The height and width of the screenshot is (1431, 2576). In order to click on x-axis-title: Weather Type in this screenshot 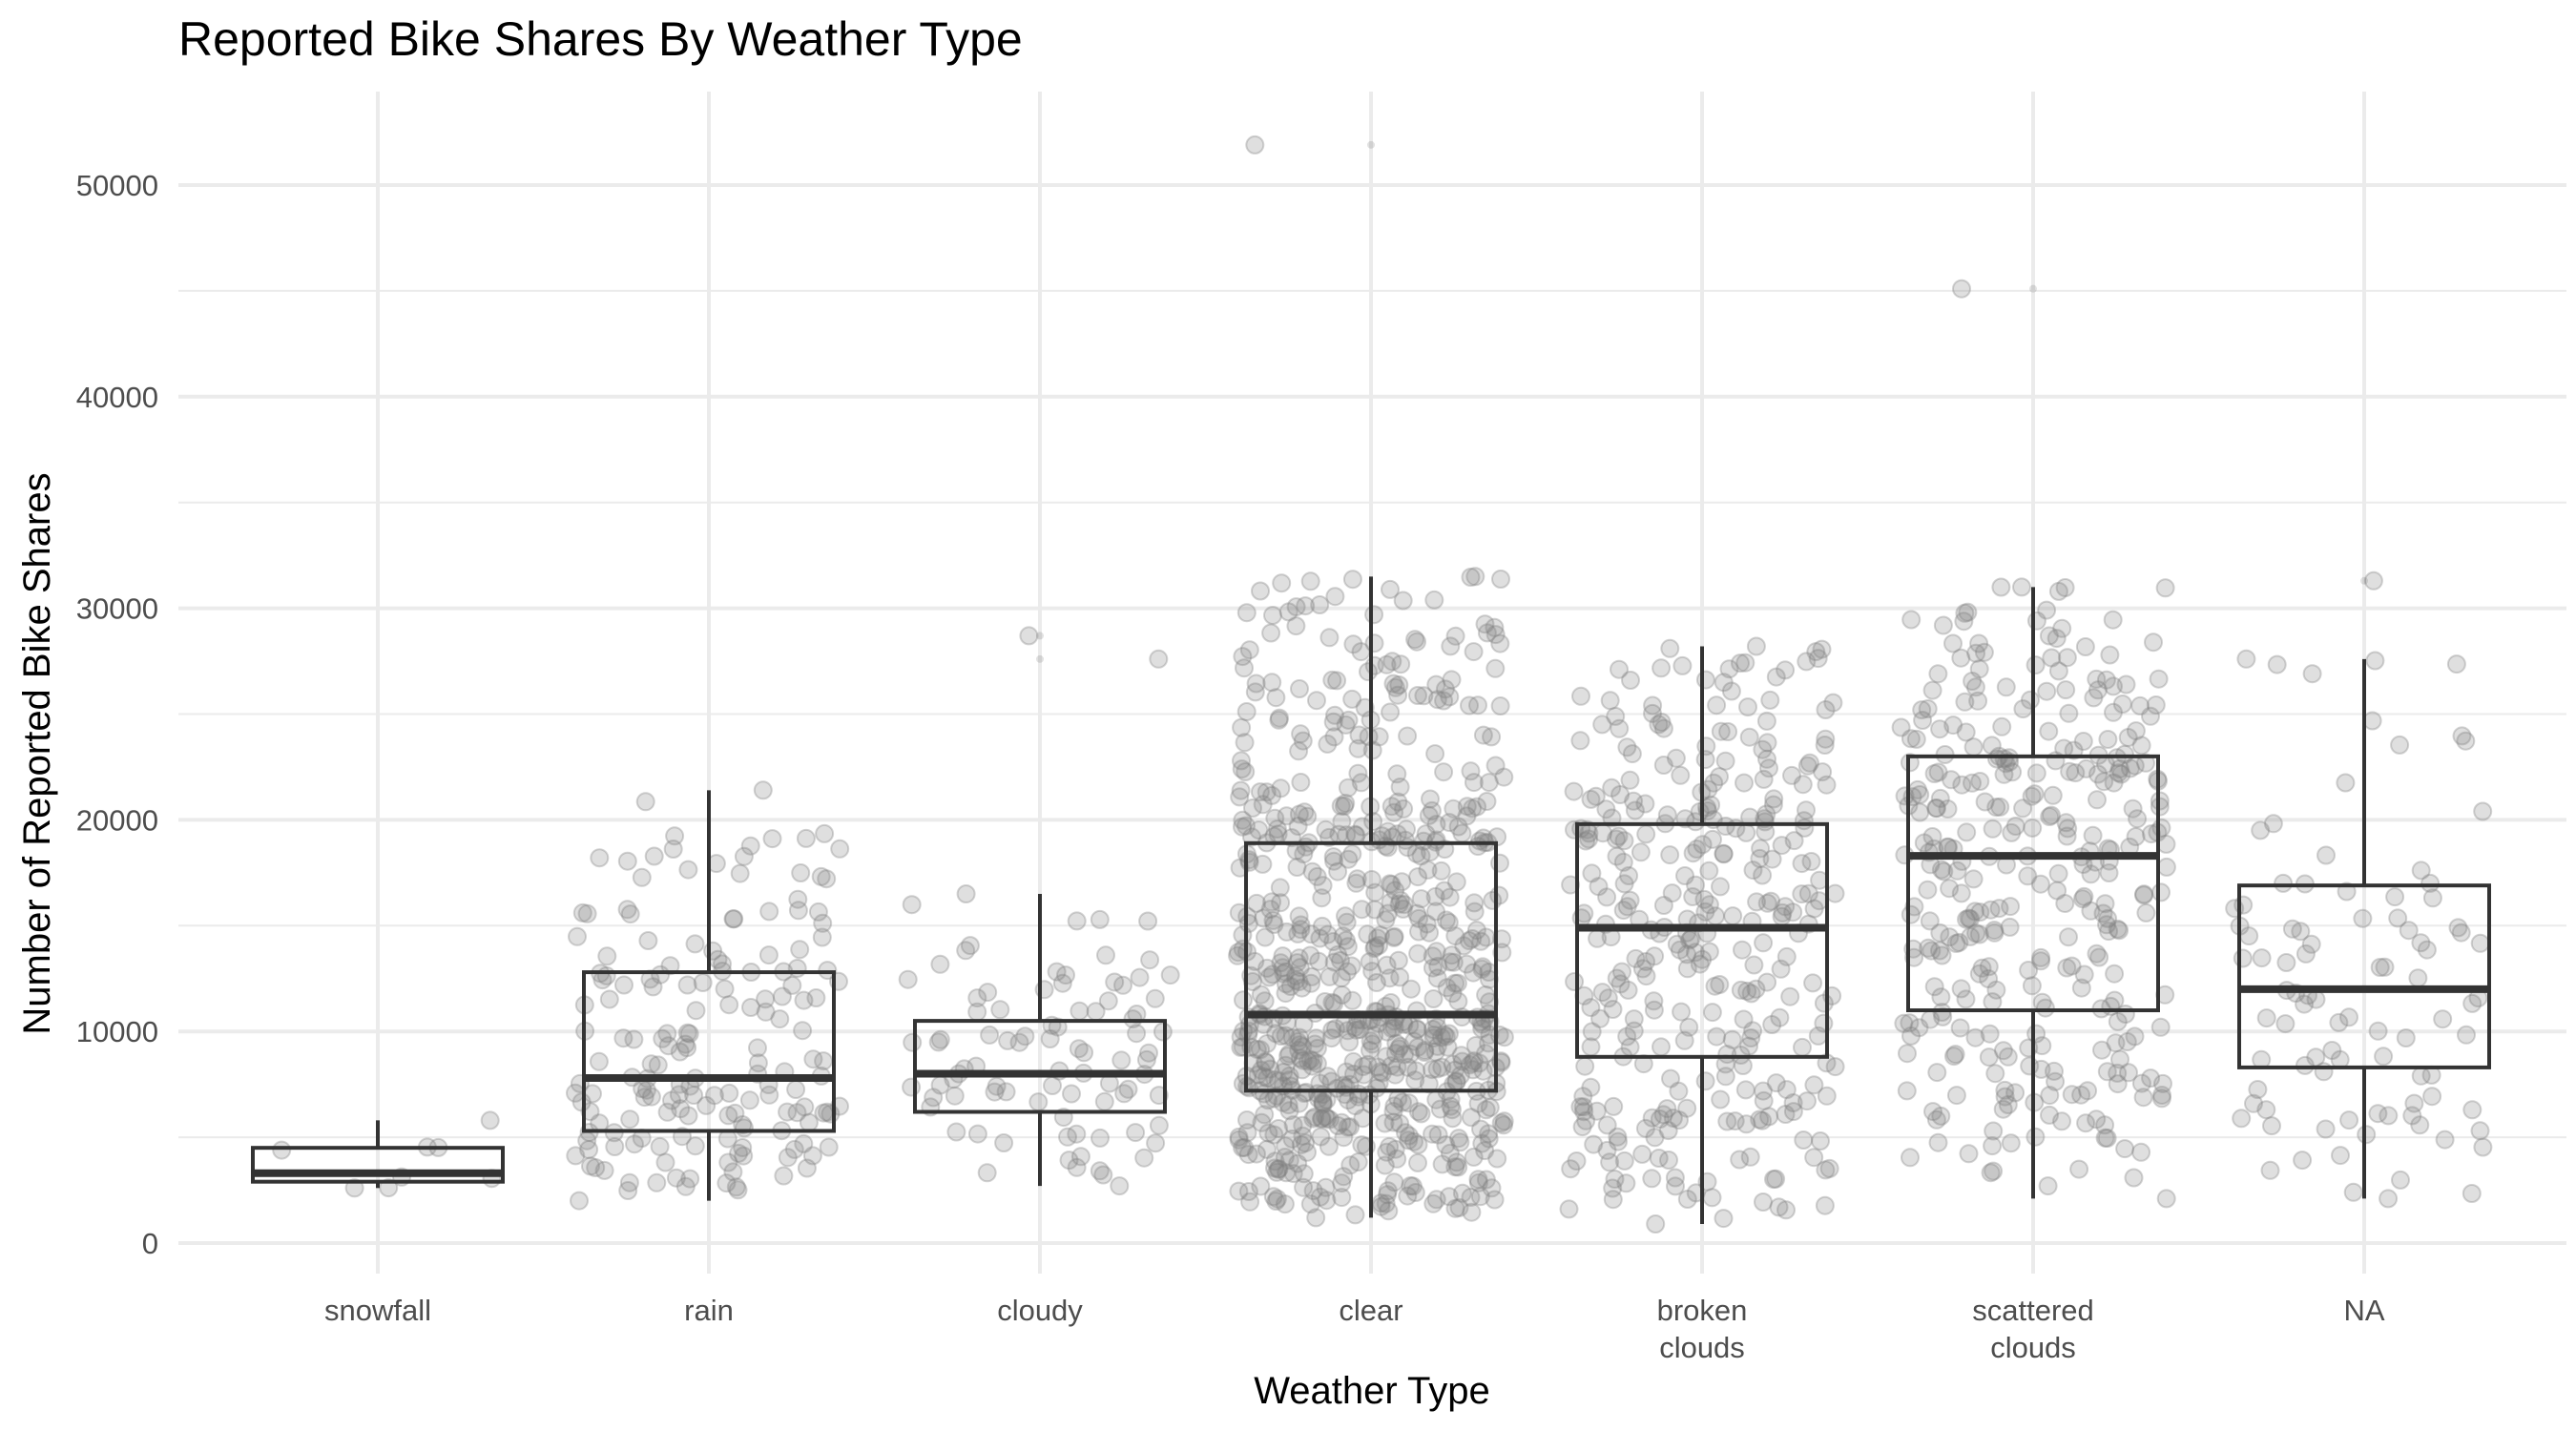, I will do `click(1372, 1391)`.